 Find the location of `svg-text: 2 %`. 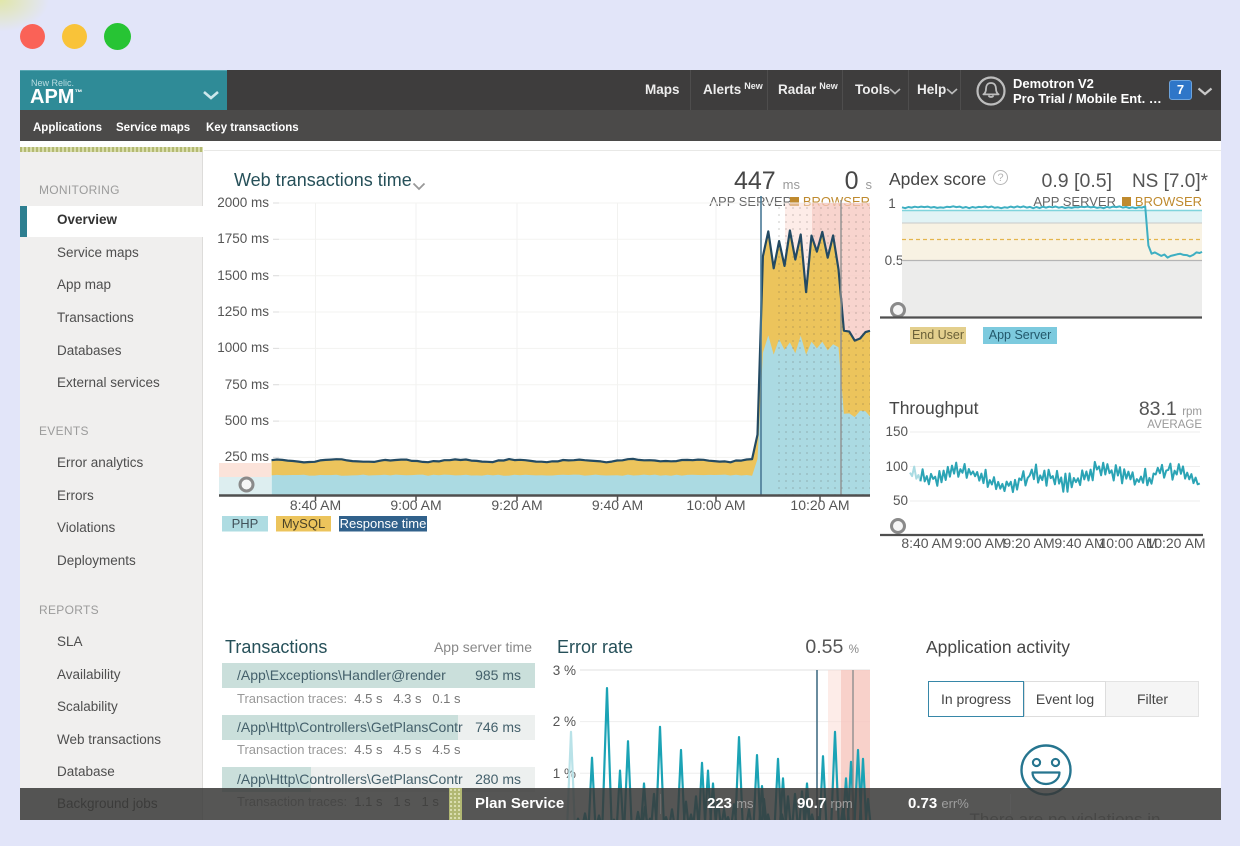

svg-text: 2 % is located at coordinates (564, 721).